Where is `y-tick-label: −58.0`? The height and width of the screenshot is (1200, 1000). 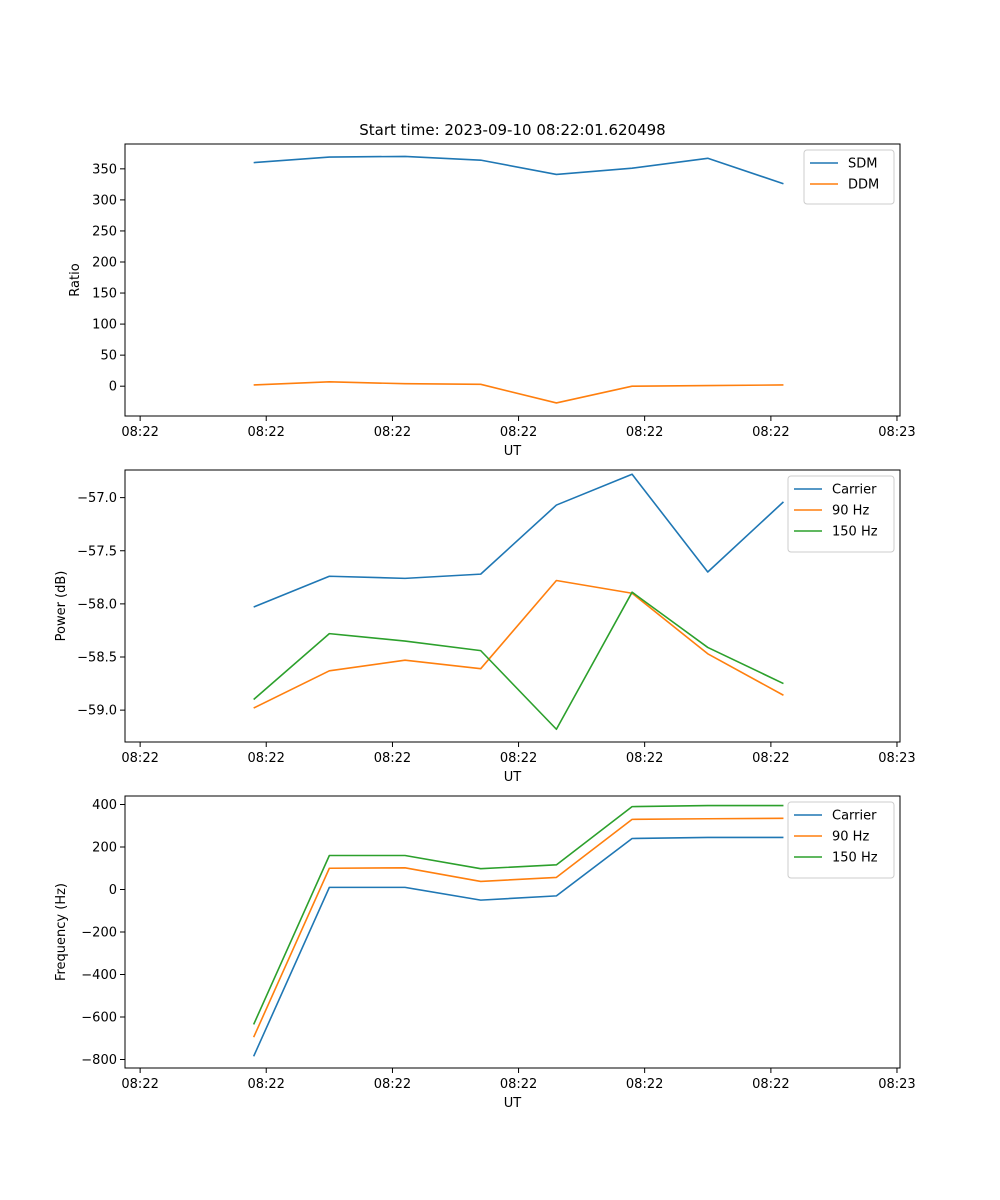 y-tick-label: −58.0 is located at coordinates (97, 604).